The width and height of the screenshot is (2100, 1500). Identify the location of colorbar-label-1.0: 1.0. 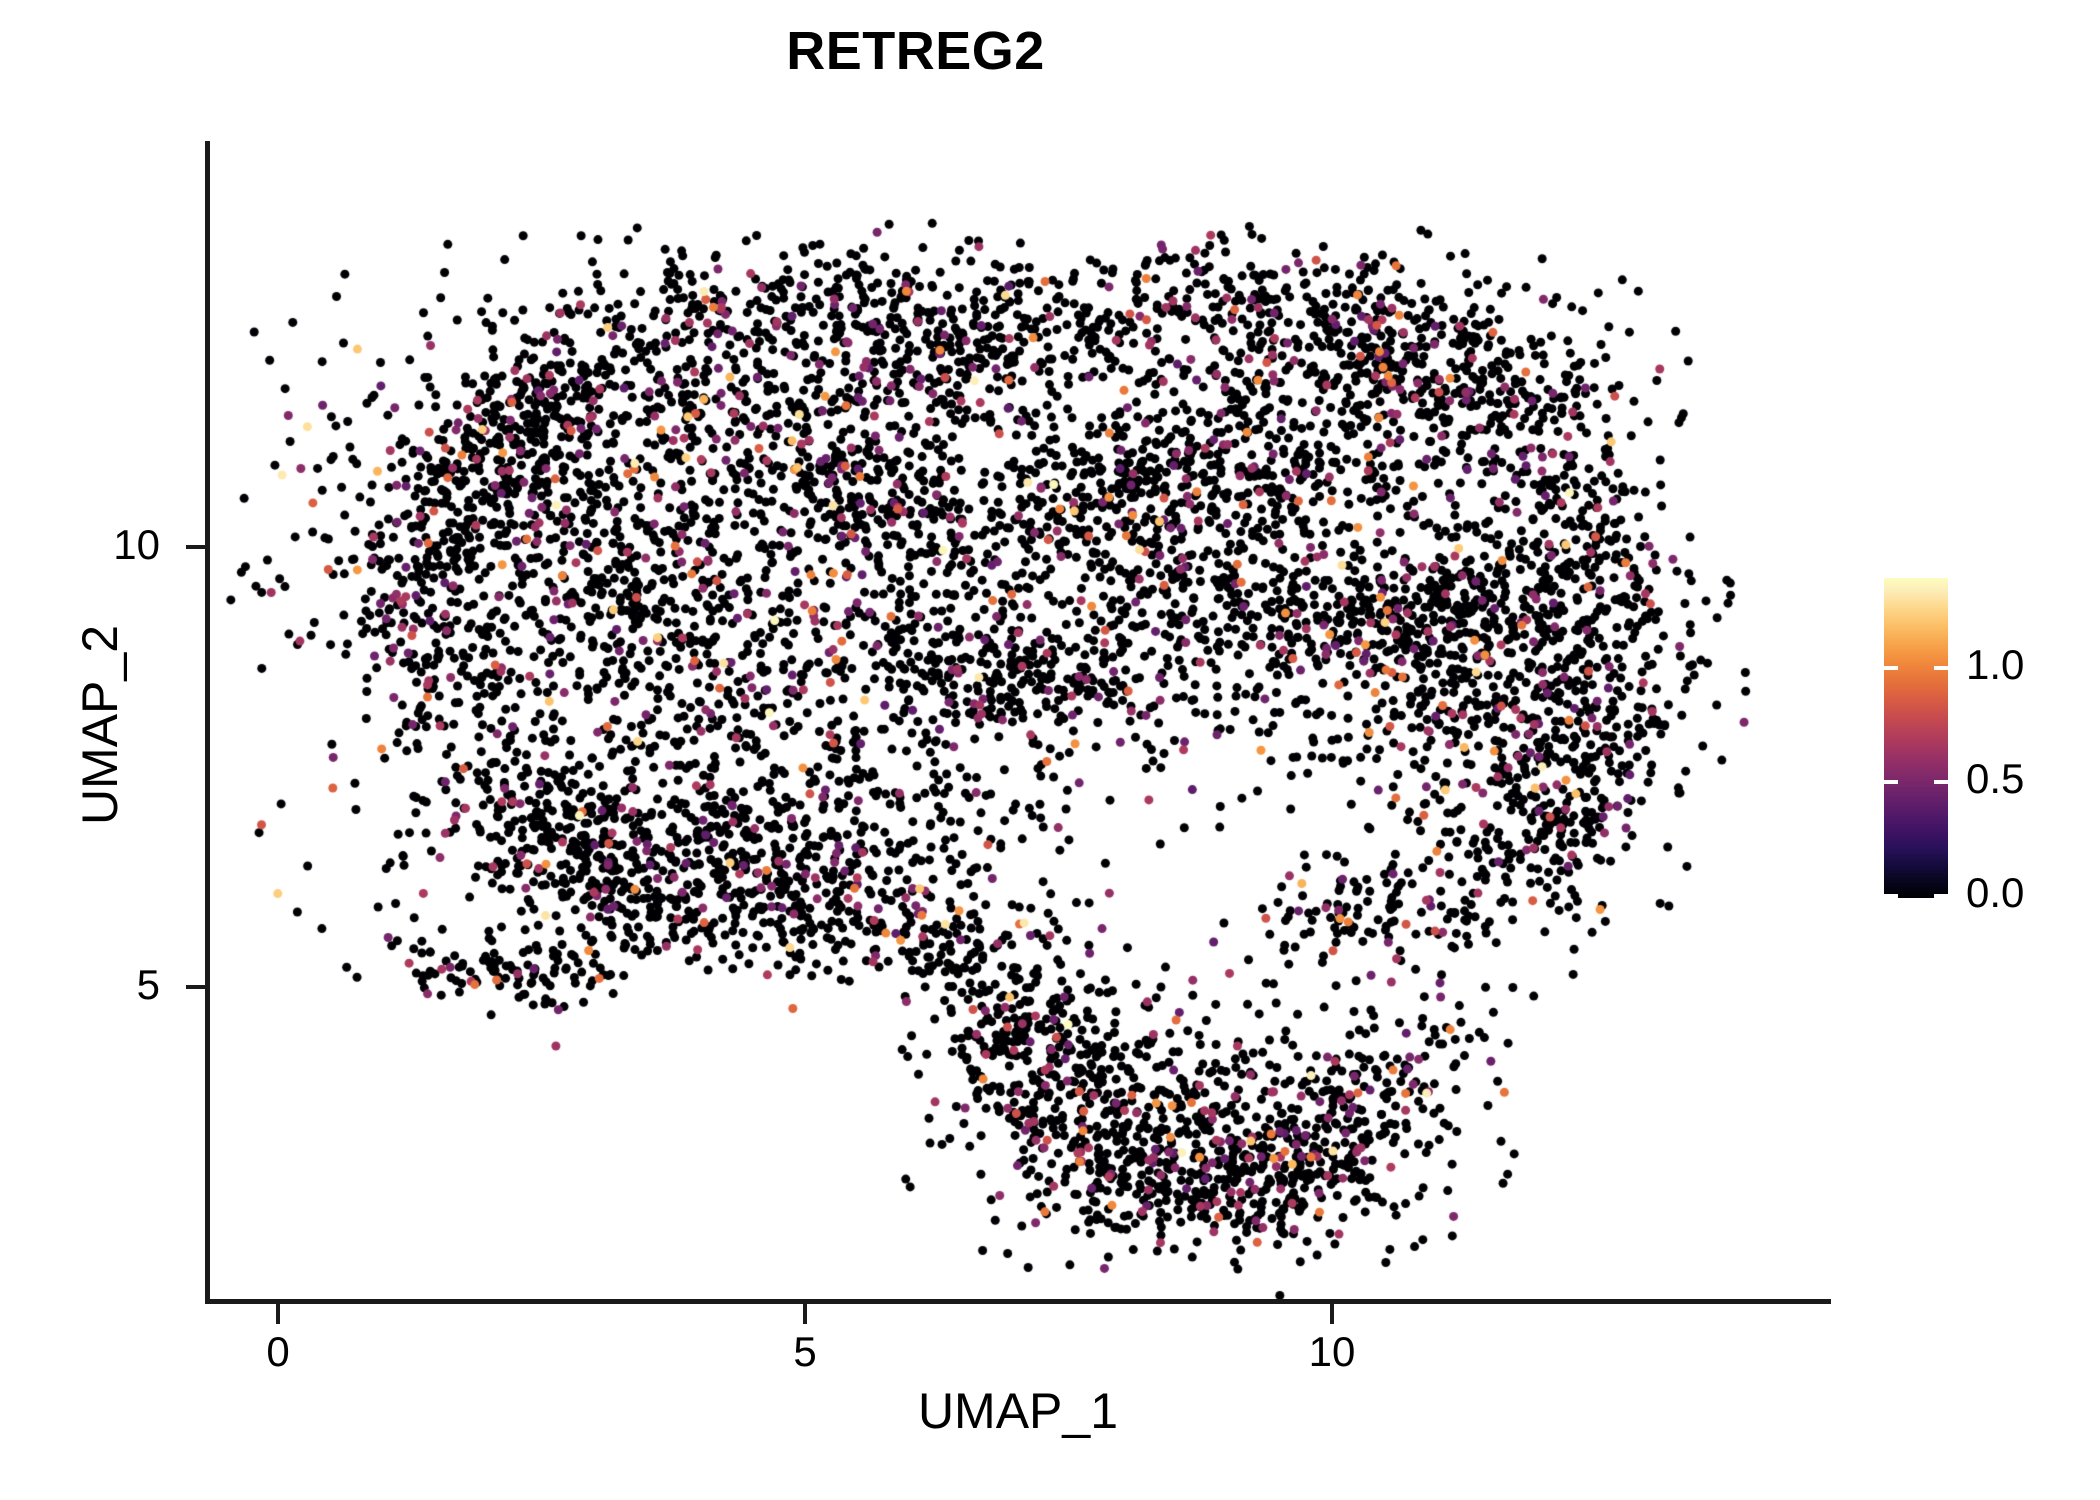
(1995, 664).